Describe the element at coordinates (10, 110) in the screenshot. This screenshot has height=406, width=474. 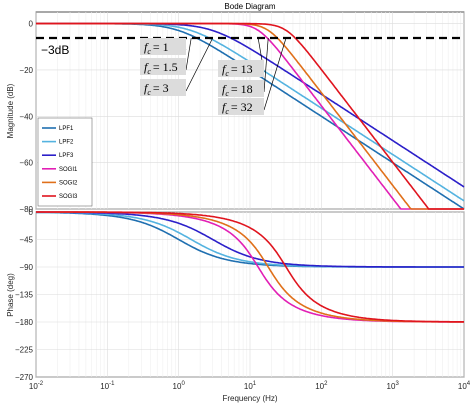
I see `magnitude-ylabel: Magnitude (dB)` at that location.